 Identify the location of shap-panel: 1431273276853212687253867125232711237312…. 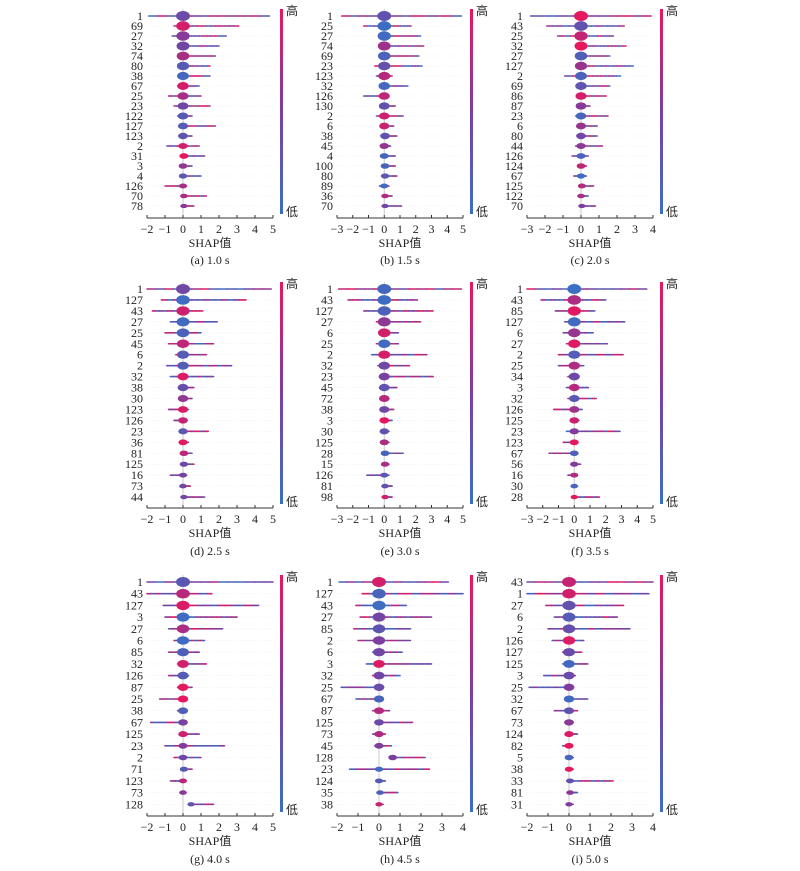
(211, 717).